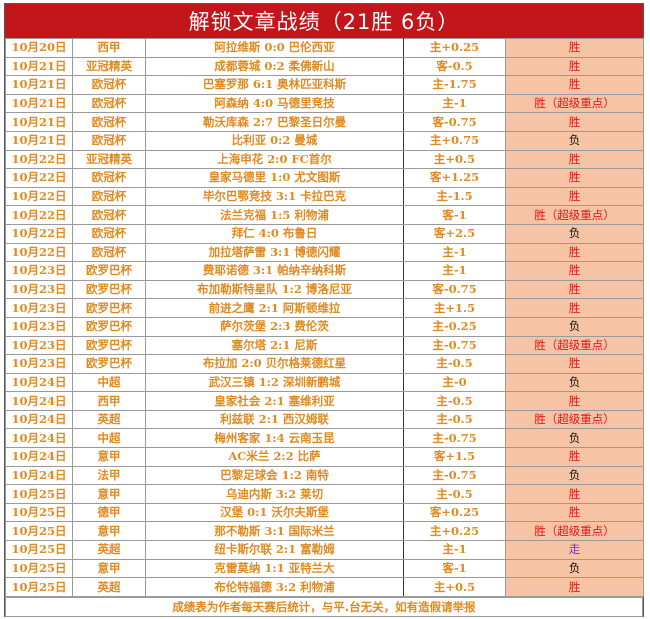  I want to click on result-cell: 走, so click(574, 550).